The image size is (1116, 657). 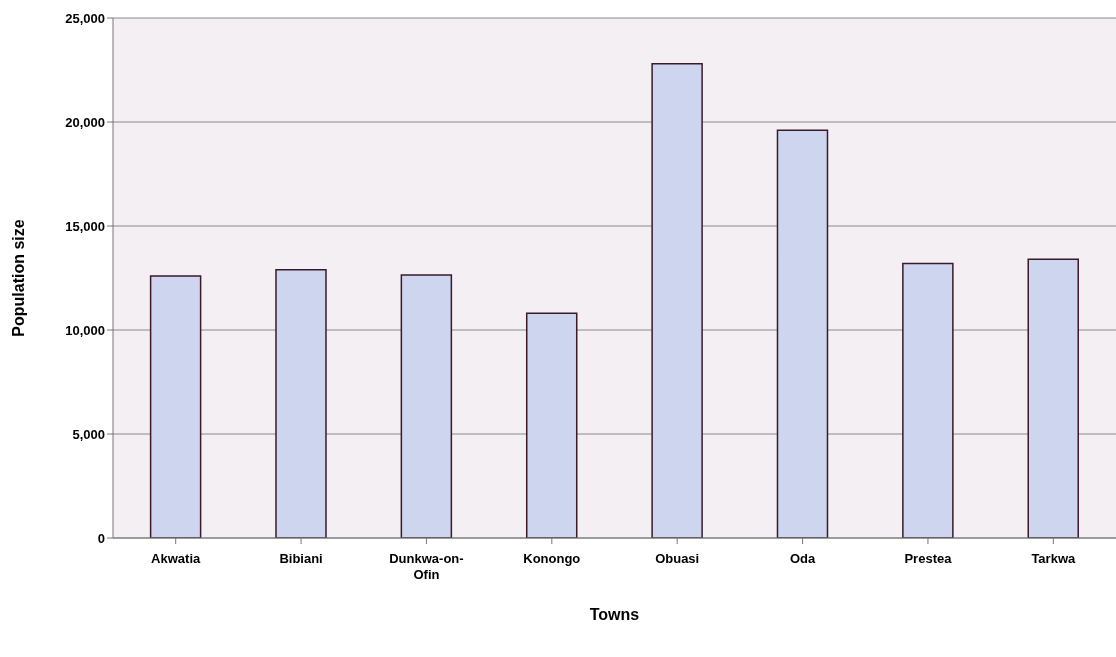 I want to click on y-tick-label: 5,000, so click(x=88, y=434).